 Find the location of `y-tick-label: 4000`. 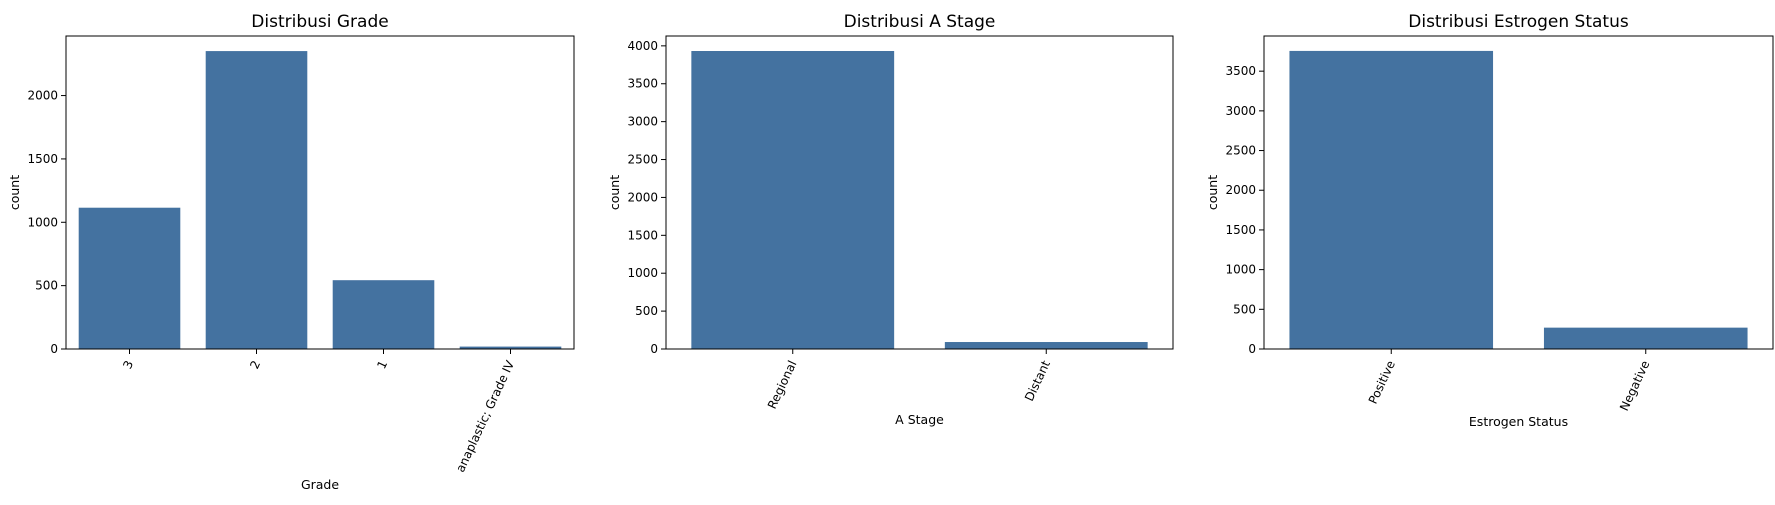

y-tick-label: 4000 is located at coordinates (642, 46).